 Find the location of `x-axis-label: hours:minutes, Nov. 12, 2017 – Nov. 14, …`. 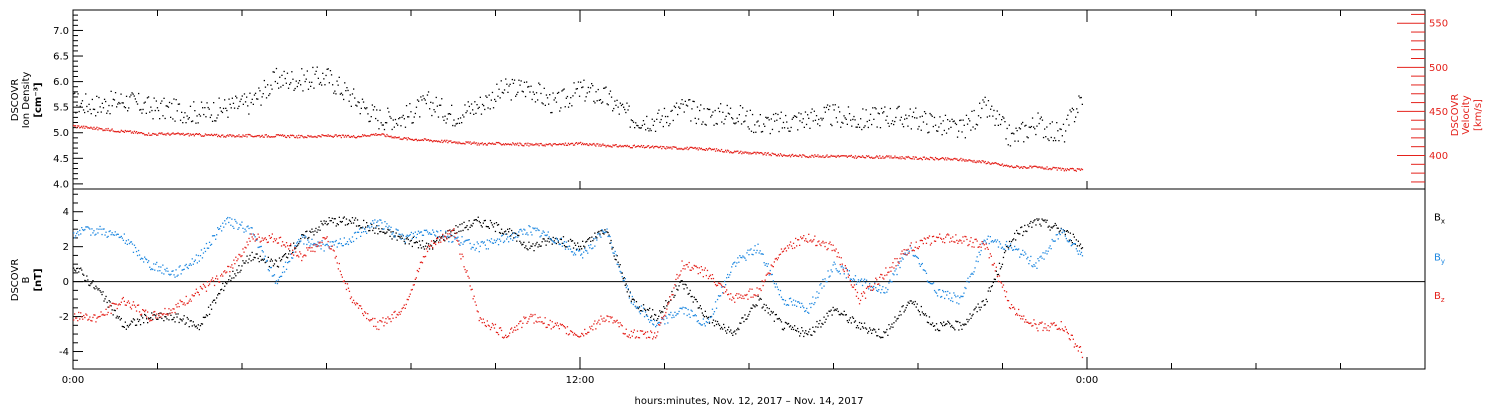

x-axis-label: hours:minutes, Nov. 12, 2017 – Nov. 14, … is located at coordinates (749, 401).